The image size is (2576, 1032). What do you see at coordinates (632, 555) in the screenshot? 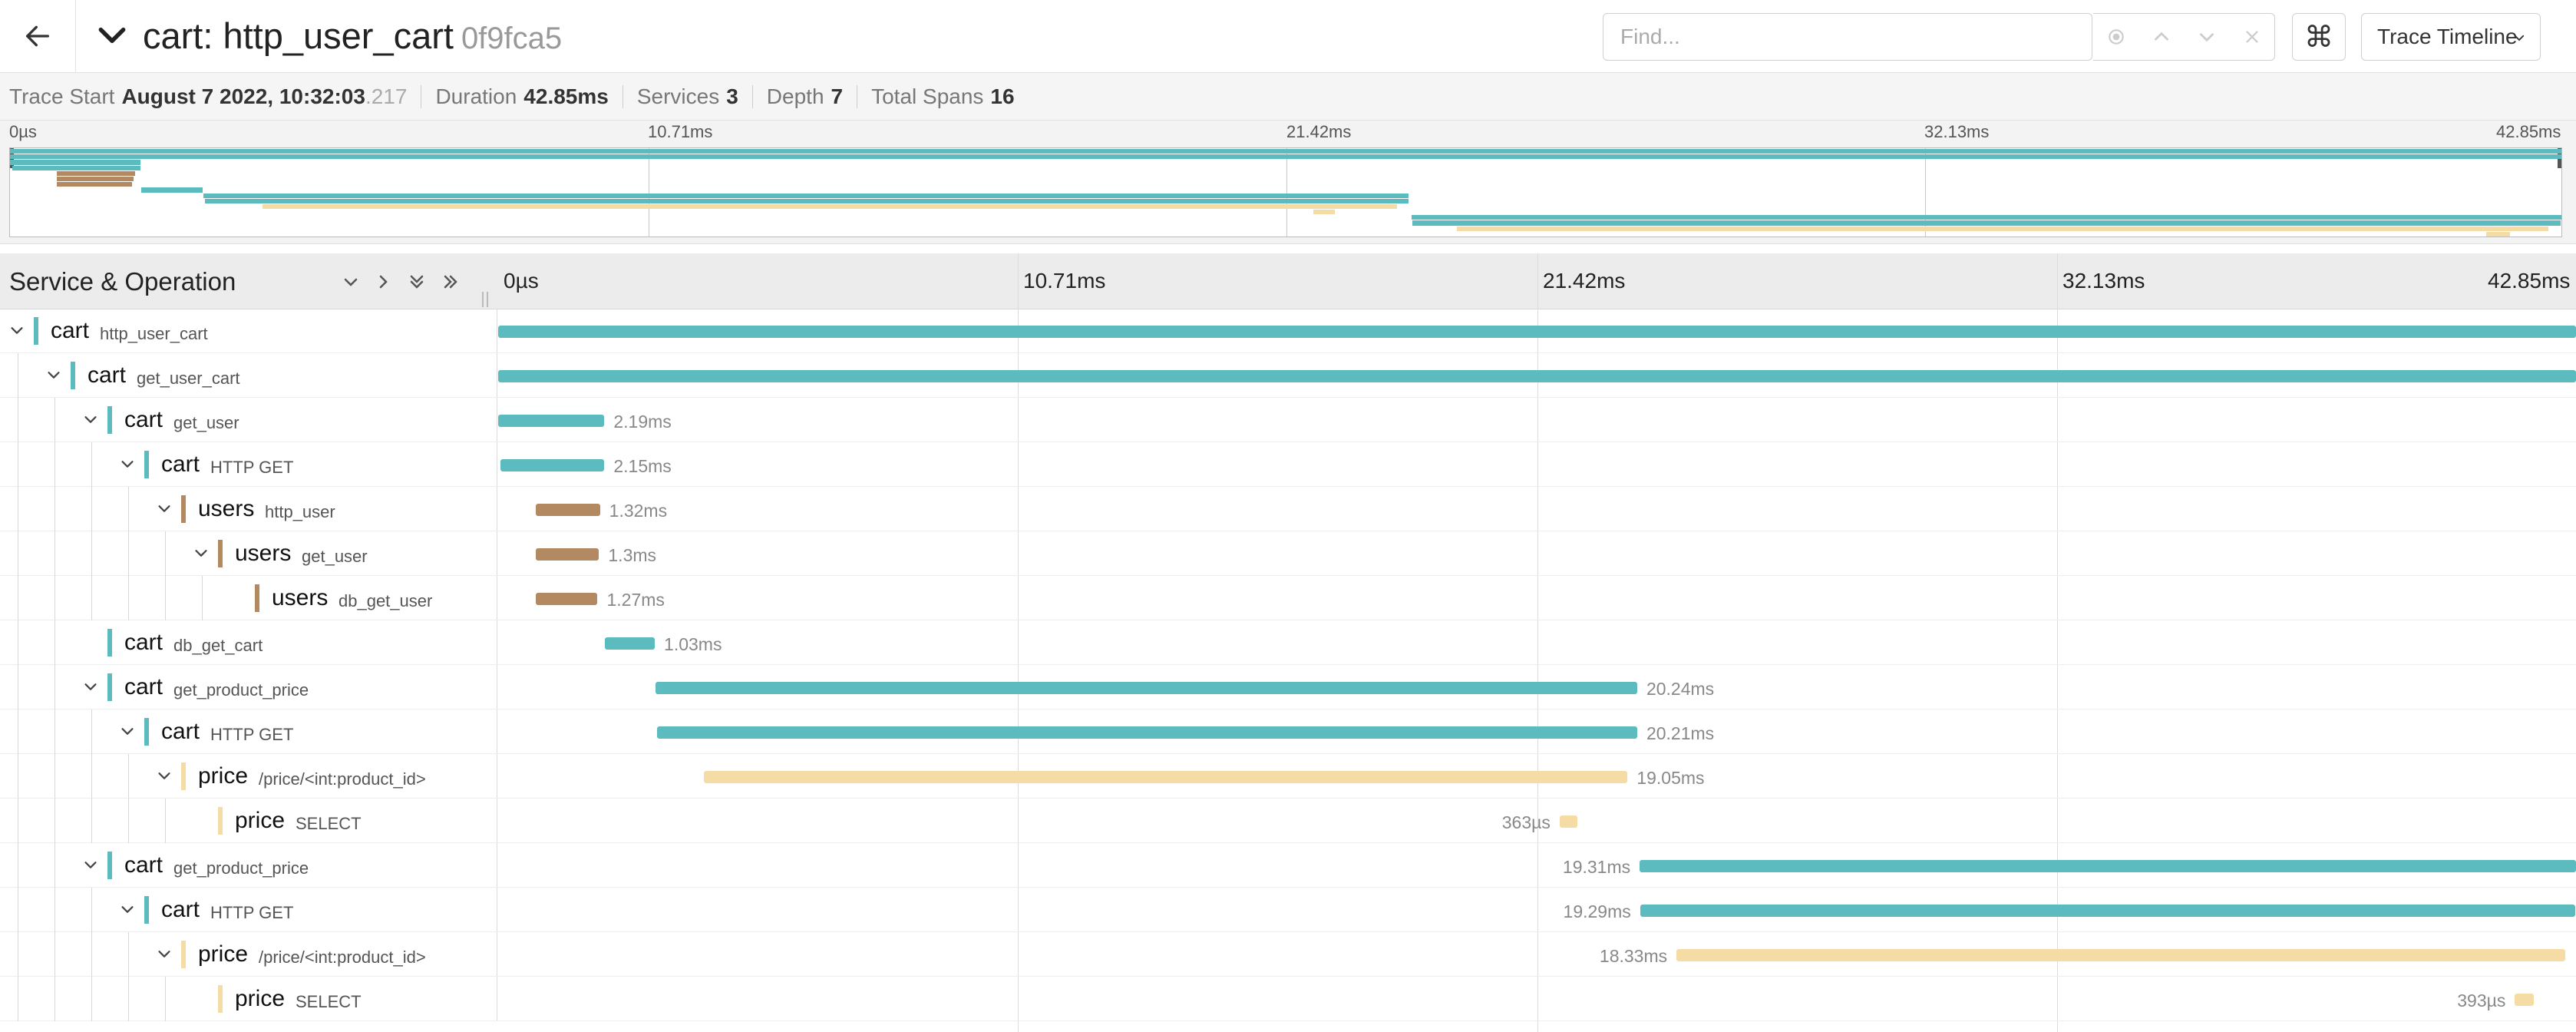
I see `span-duration-label: 1.3ms` at bounding box center [632, 555].